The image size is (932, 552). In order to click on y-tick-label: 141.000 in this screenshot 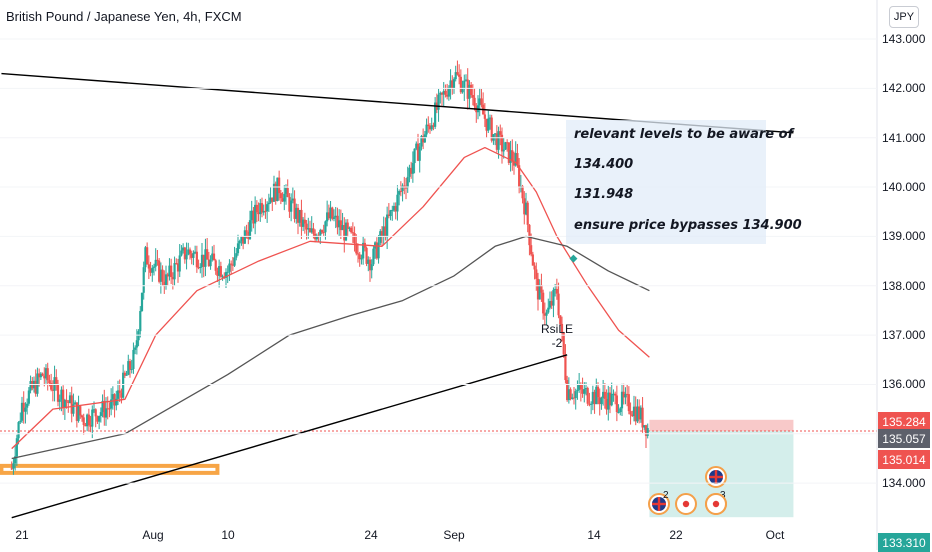, I will do `click(904, 138)`.